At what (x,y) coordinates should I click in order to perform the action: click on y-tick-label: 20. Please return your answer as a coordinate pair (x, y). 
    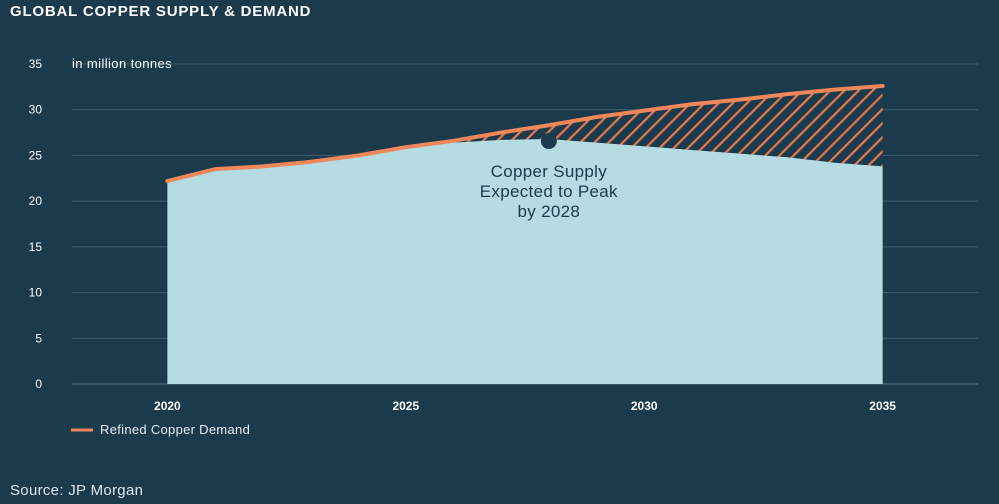
    Looking at the image, I should click on (36, 201).